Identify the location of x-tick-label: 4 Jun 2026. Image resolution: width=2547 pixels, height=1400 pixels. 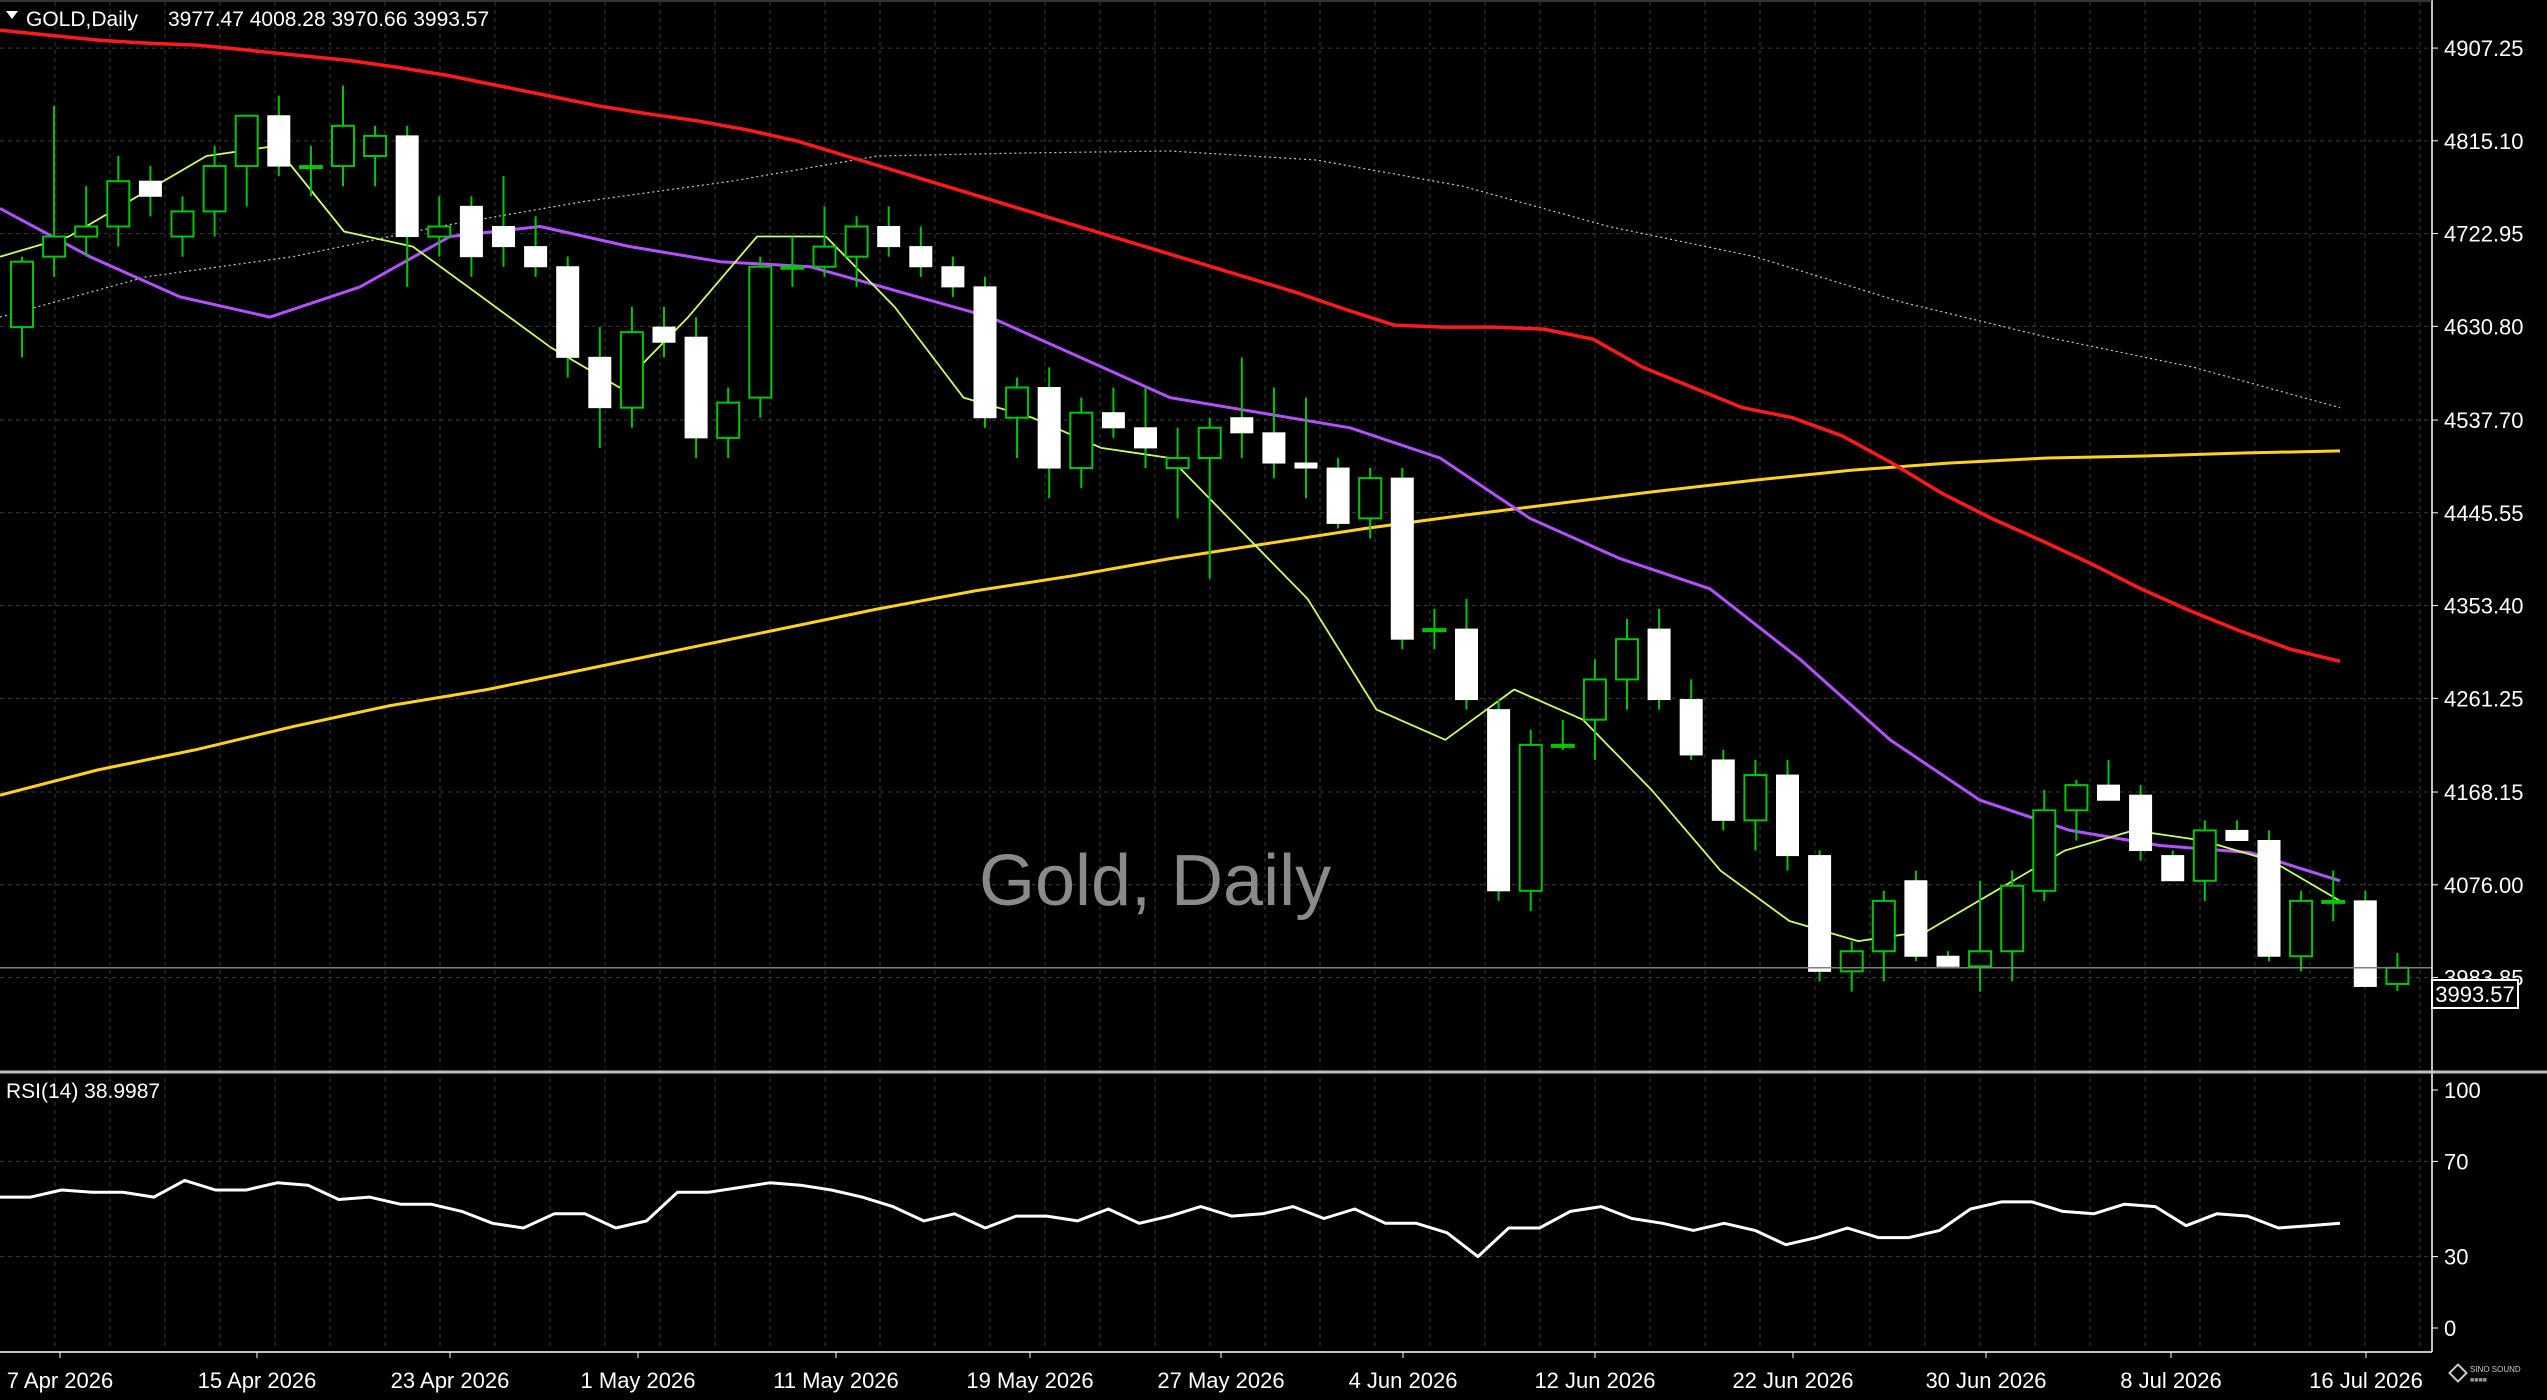
(1403, 1380).